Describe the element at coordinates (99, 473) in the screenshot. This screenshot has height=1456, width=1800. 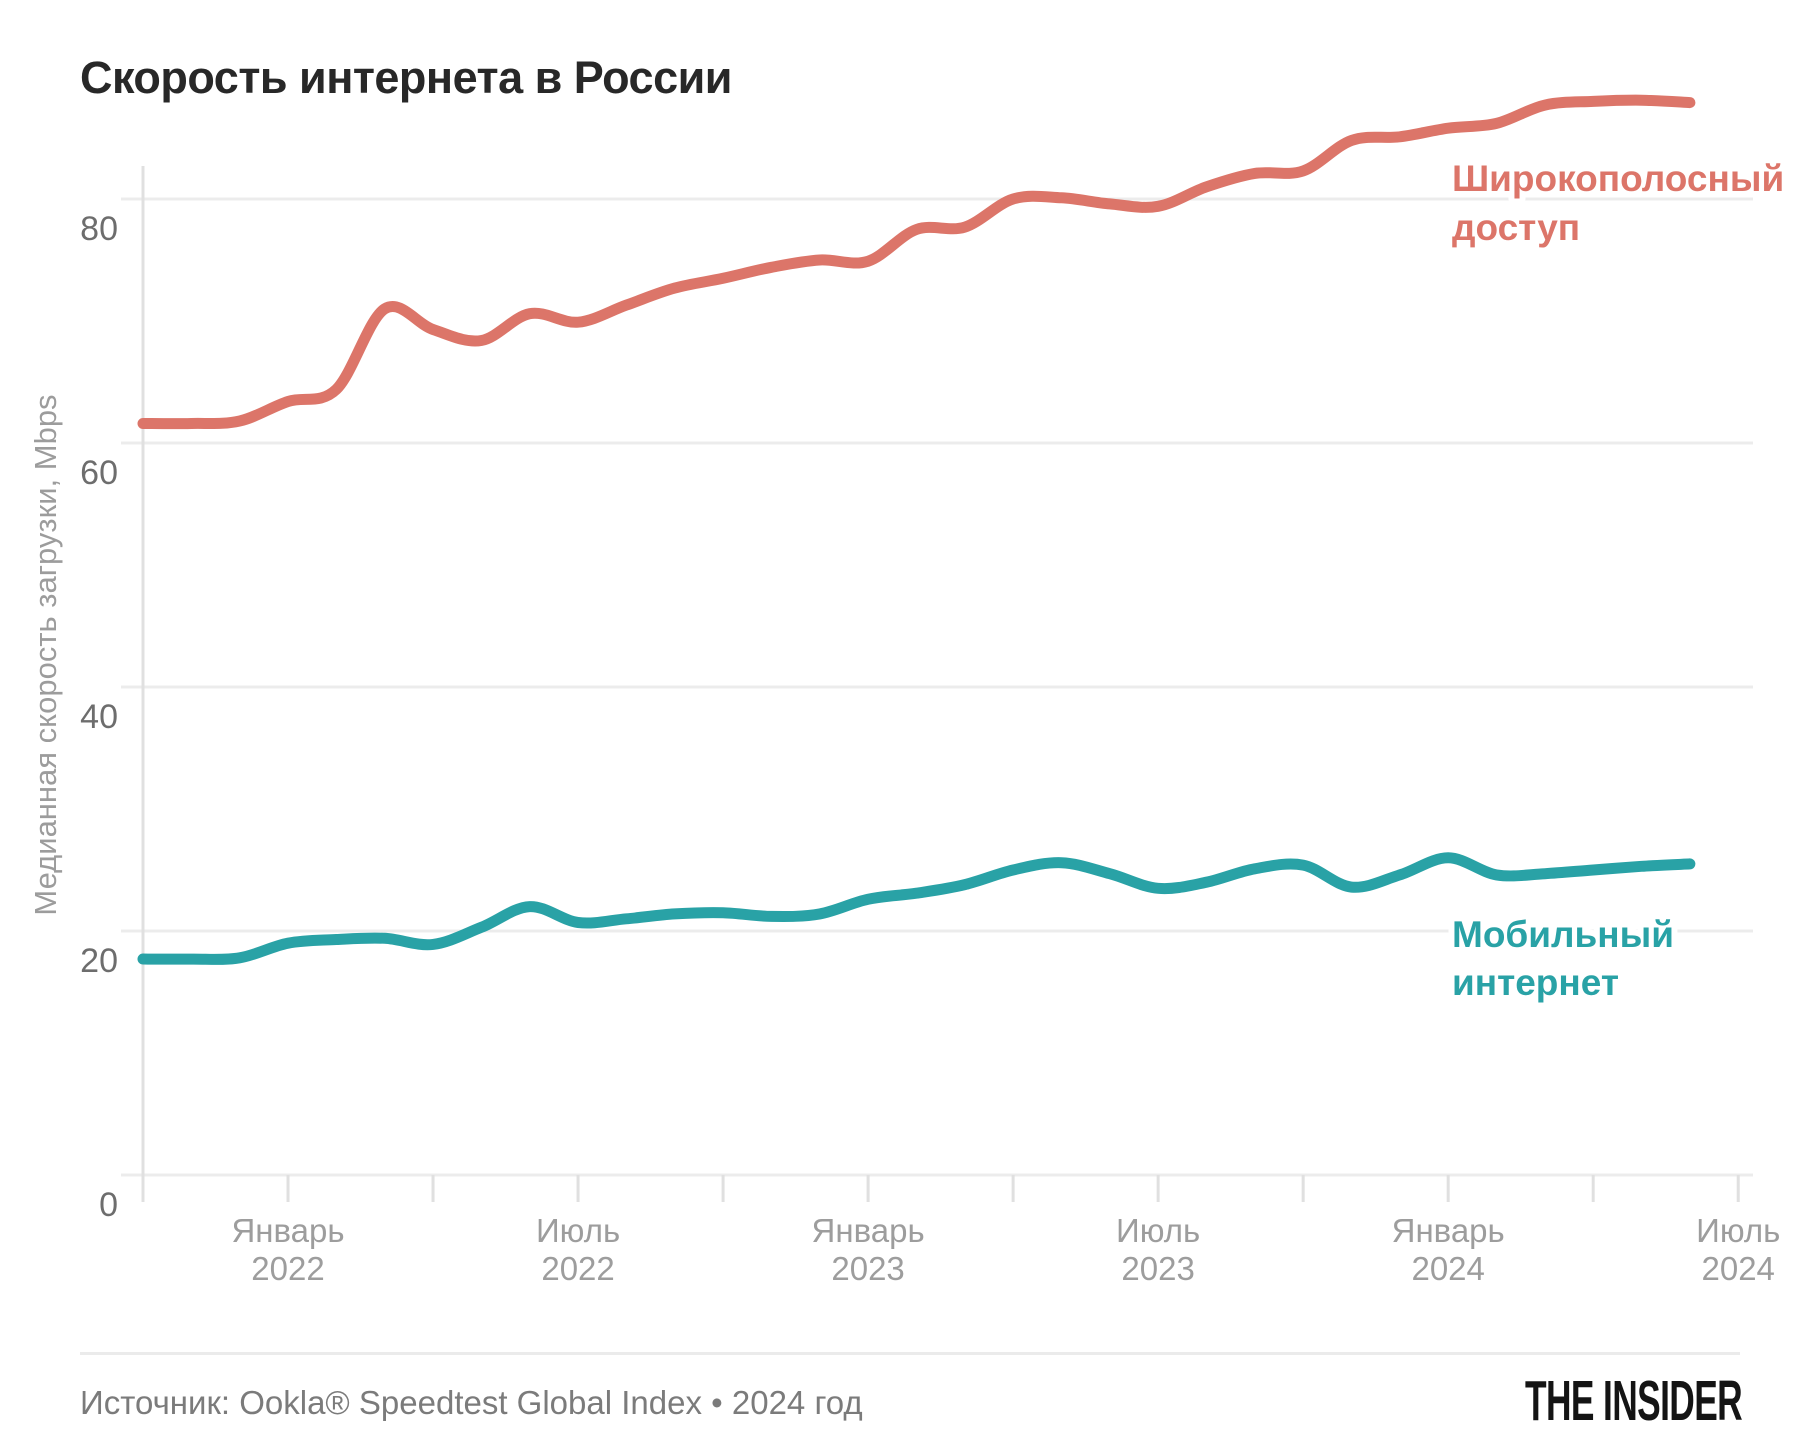
I see `y-tick-label-60: 60` at that location.